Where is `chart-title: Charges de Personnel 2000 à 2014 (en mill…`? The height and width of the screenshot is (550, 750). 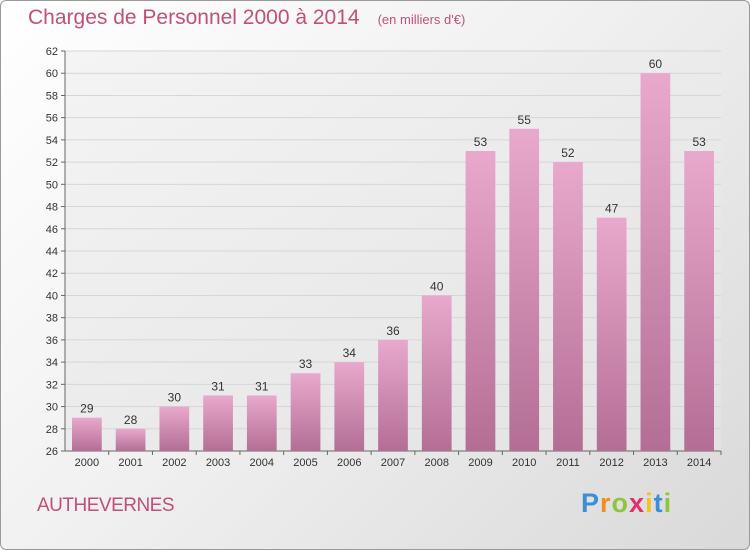 chart-title: Charges de Personnel 2000 à 2014 (en mill… is located at coordinates (247, 17).